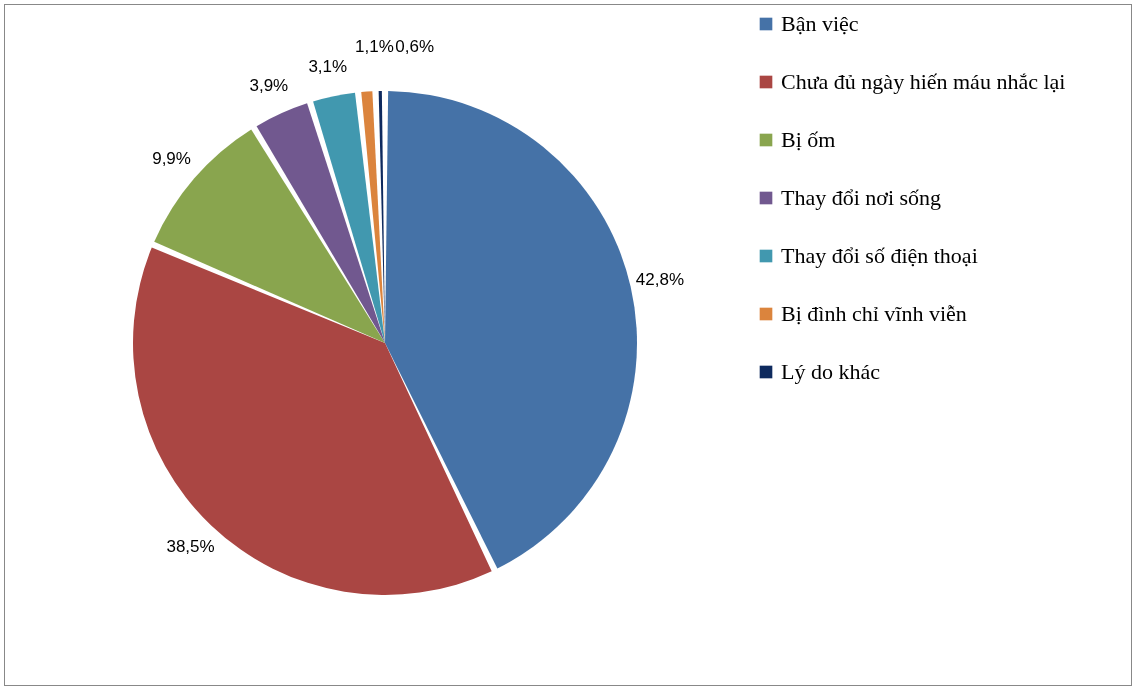 The width and height of the screenshot is (1141, 695). Describe the element at coordinates (820, 23) in the screenshot. I see `legend-label: Bận việc` at that location.